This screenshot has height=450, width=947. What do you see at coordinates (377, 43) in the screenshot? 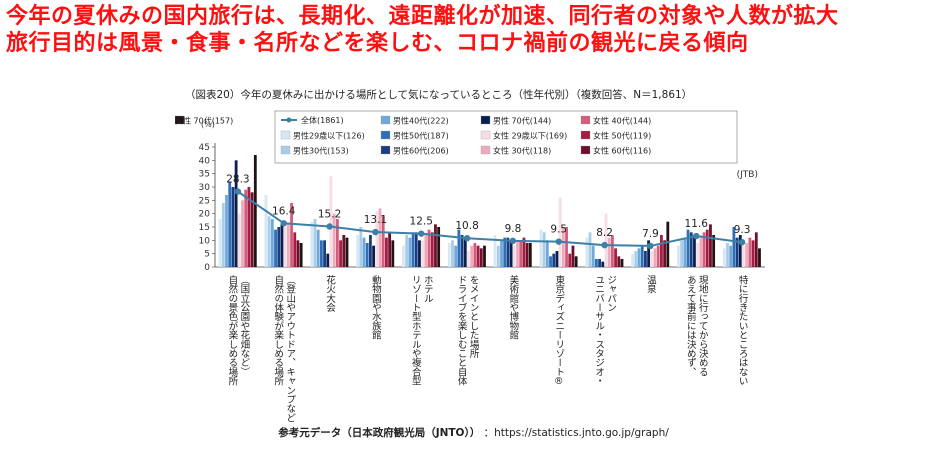
I see `headline-line-2: 旅行目的は風景・食事・名所などを楽しむ、コロナ禍前の観光に戻る傾向` at bounding box center [377, 43].